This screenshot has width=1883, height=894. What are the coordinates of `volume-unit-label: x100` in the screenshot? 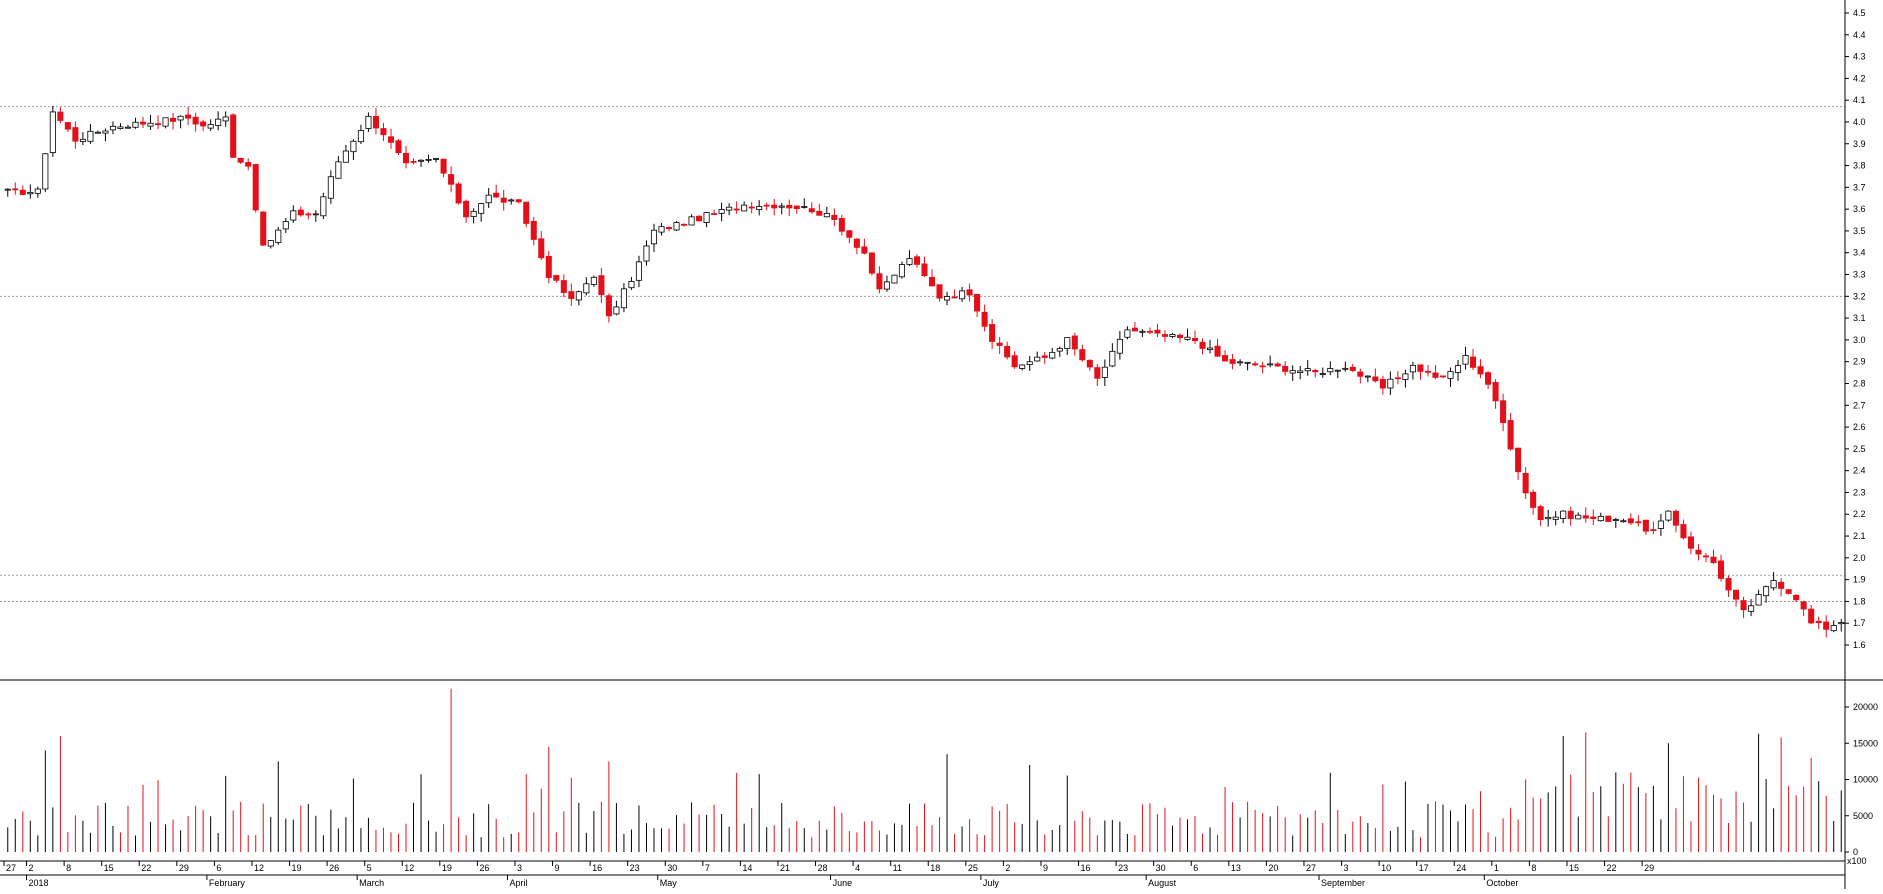 It's located at (1857, 861).